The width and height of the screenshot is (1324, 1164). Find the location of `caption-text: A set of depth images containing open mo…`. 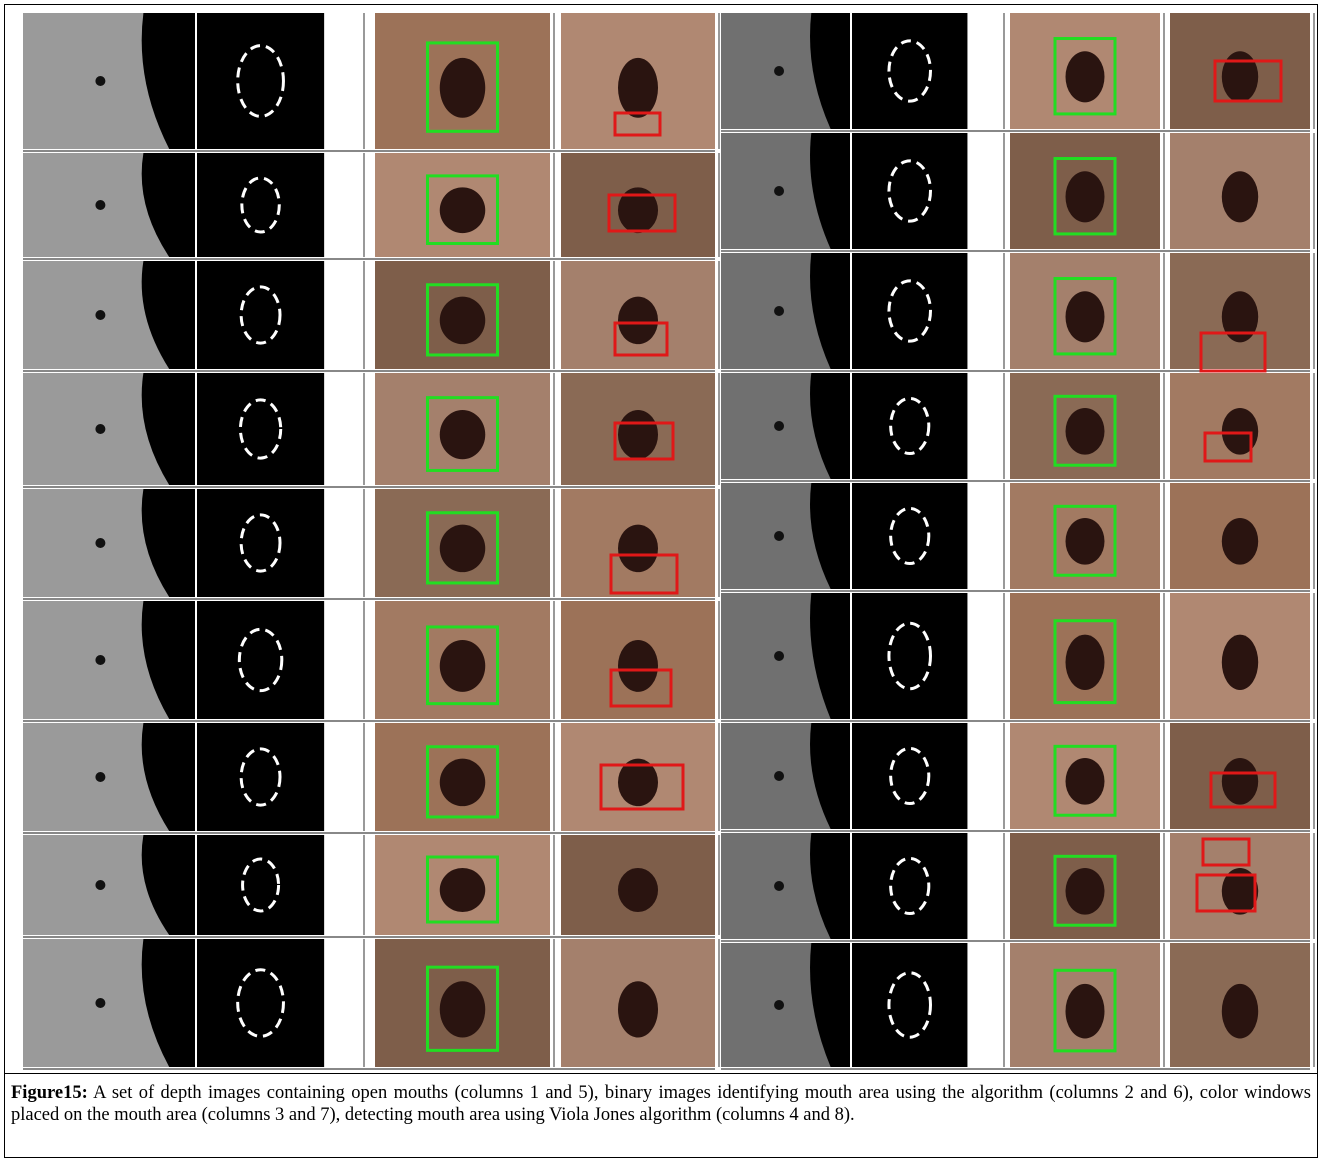

caption-text: A set of depth images containing open mo… is located at coordinates (661, 1104).